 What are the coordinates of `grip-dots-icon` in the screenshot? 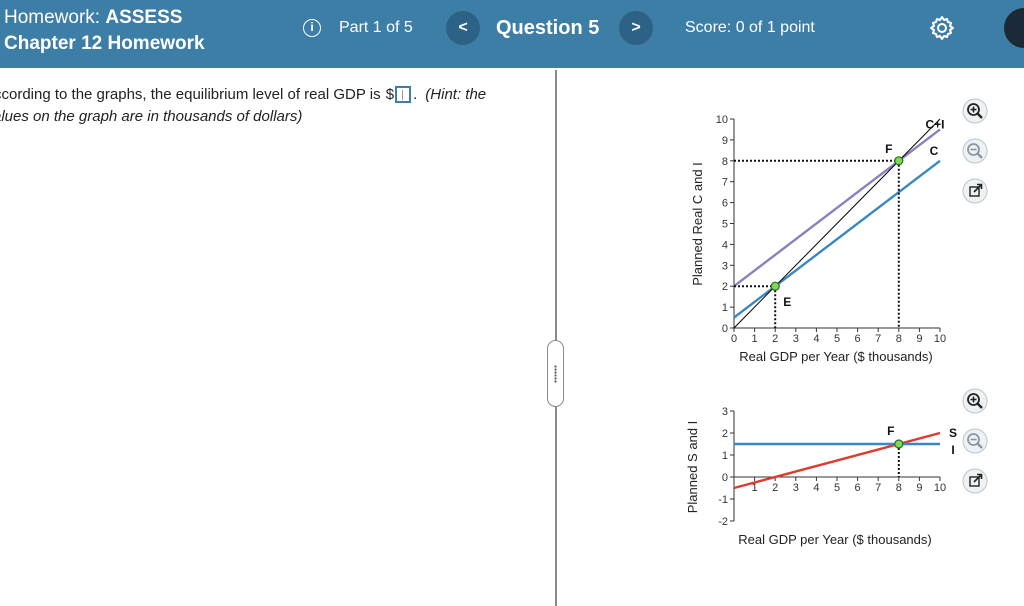 It's located at (555, 374).